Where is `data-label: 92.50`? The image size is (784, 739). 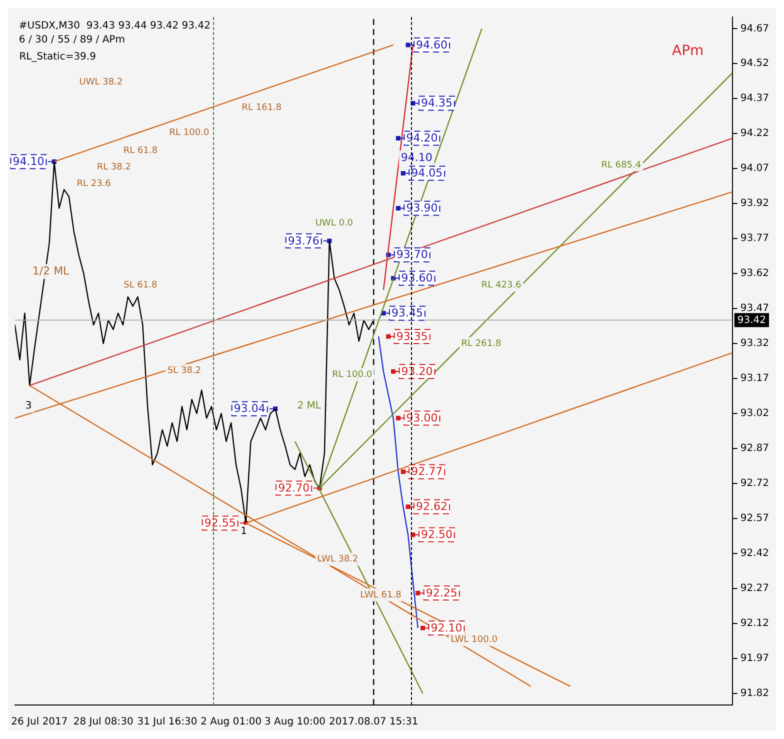
data-label: 92.50 is located at coordinates (436, 535).